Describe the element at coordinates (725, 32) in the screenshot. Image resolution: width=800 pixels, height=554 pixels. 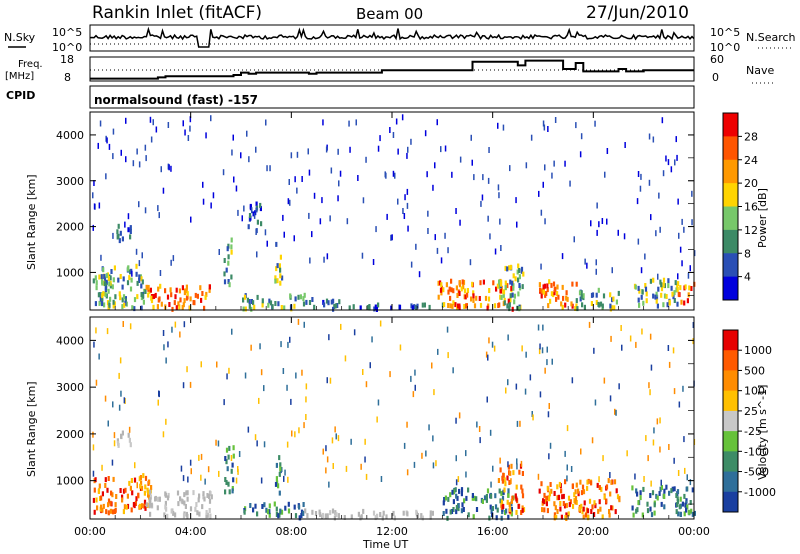
I see `noise-tick-top-right: 10^5` at that location.